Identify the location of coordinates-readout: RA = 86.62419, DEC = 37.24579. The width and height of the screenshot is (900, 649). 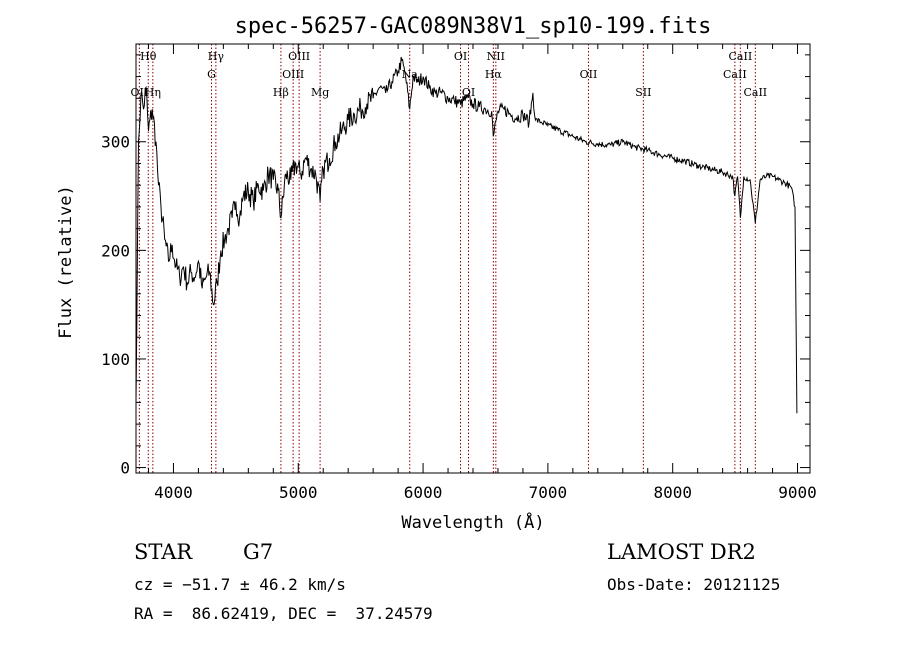
(283, 613).